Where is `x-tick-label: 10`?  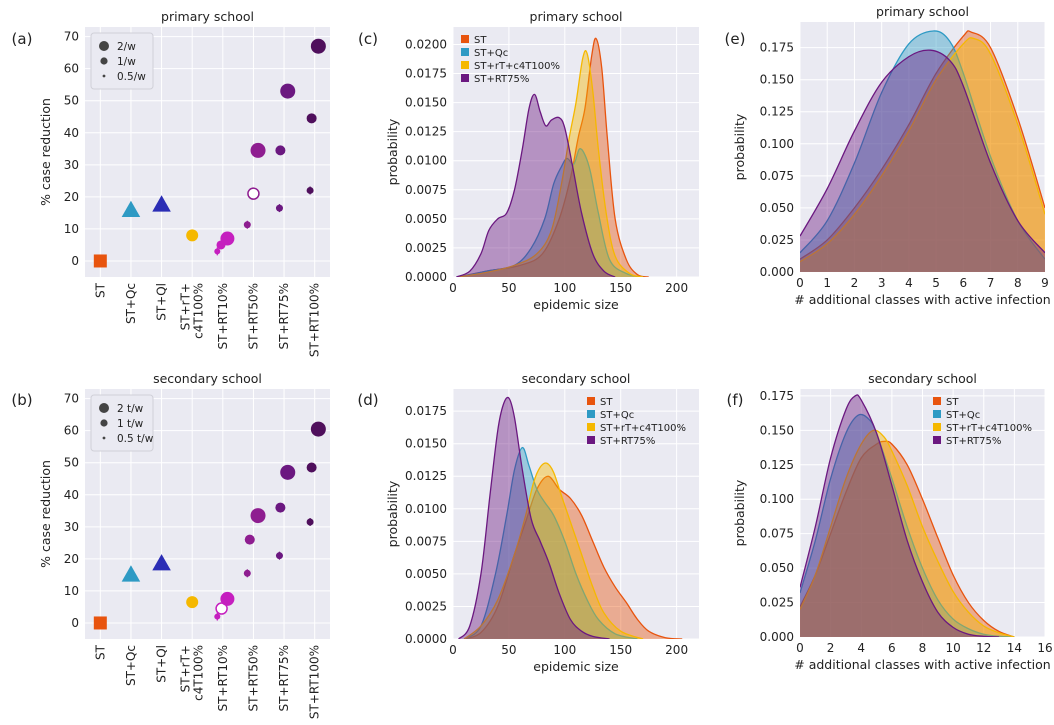 x-tick-label: 10 is located at coordinates (952, 648).